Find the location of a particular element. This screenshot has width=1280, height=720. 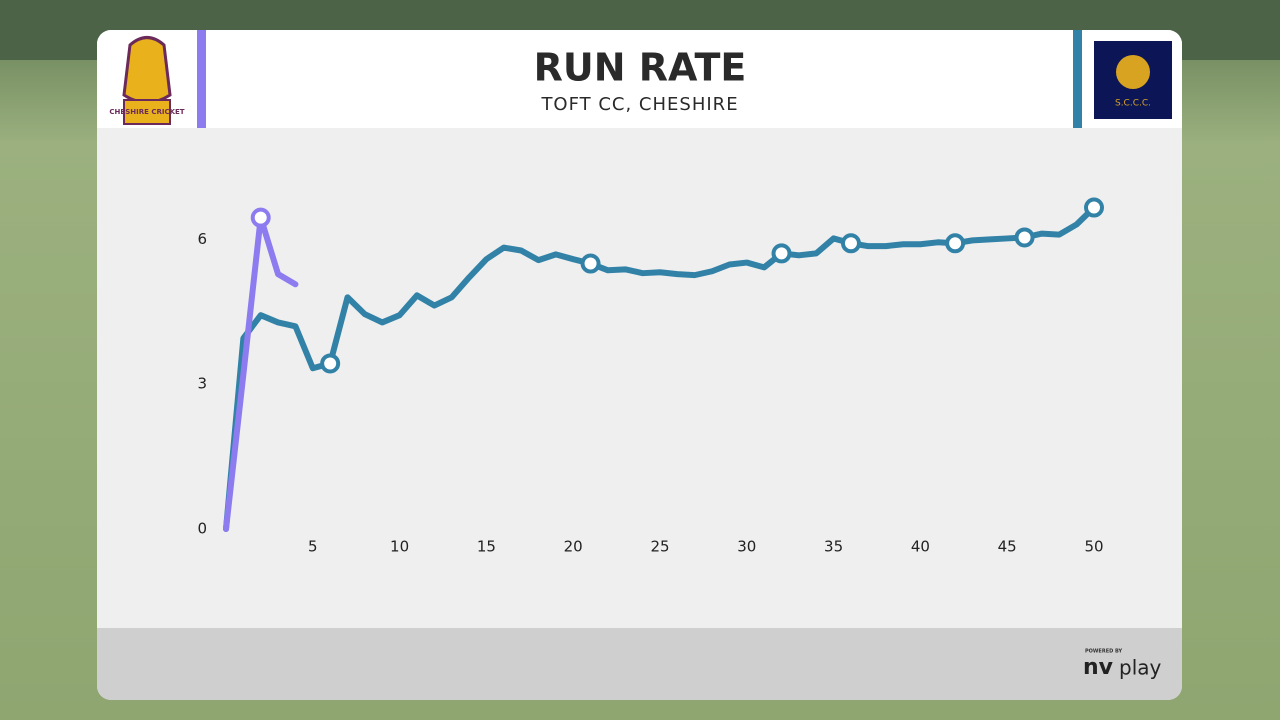

y-tick-label: 3 is located at coordinates (202, 384).